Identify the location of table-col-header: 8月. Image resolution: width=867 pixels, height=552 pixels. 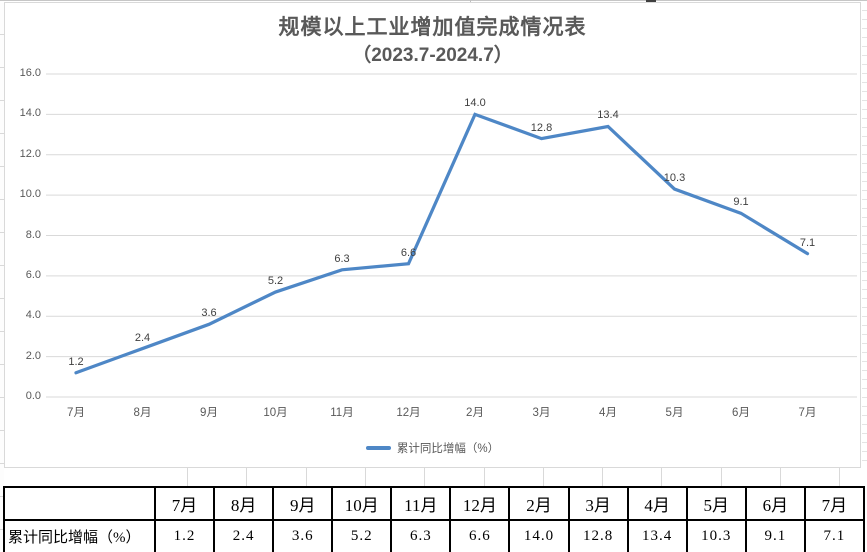
(244, 503).